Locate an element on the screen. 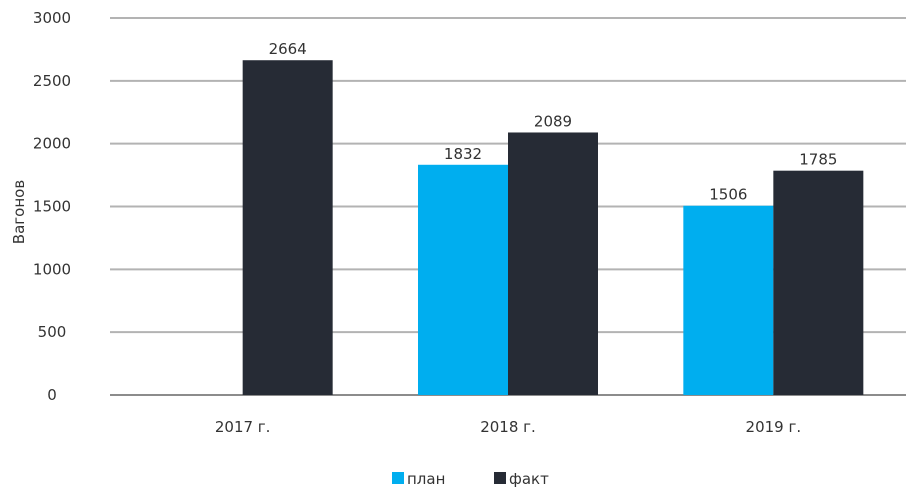 The image size is (919, 491). x-tick-label: 2018 г. is located at coordinates (508, 427).